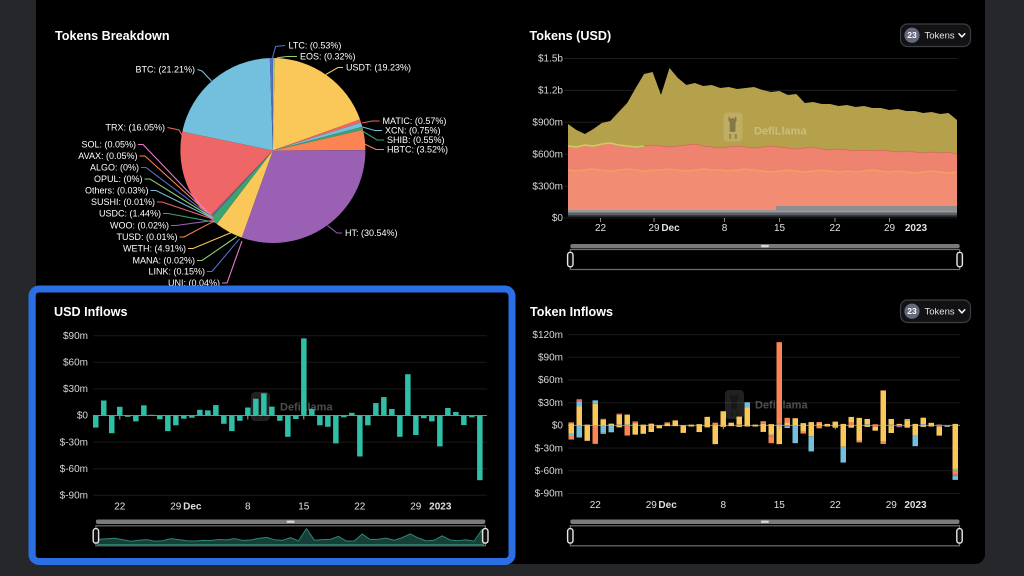  Describe the element at coordinates (165, 70) in the screenshot. I see `svg-text: BTC: (21.21%)` at that location.